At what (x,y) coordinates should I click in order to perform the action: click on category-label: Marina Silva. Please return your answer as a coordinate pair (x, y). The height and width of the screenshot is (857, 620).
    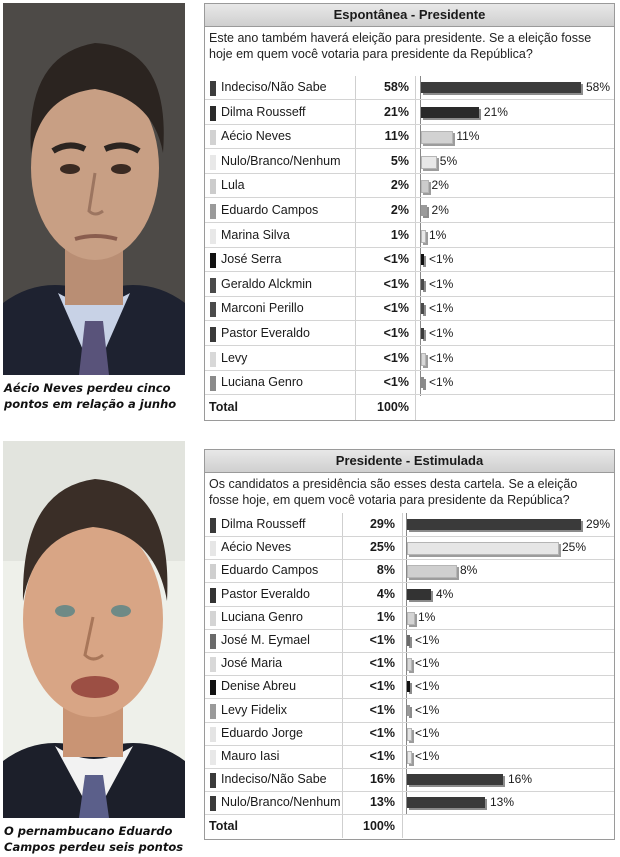
    Looking at the image, I should click on (255, 234).